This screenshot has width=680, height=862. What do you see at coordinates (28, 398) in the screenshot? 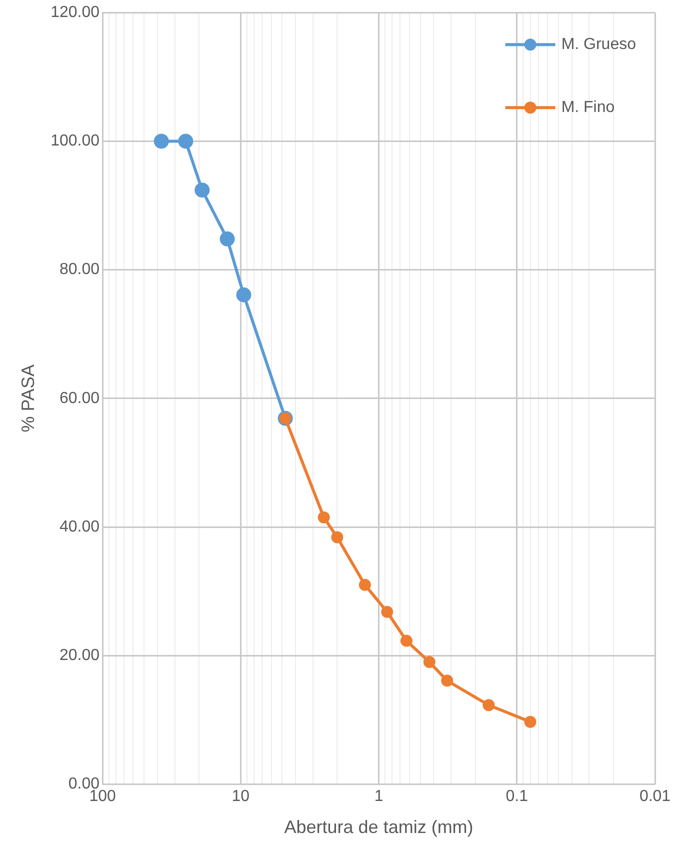
I see `y-axis-title: % PASA` at bounding box center [28, 398].